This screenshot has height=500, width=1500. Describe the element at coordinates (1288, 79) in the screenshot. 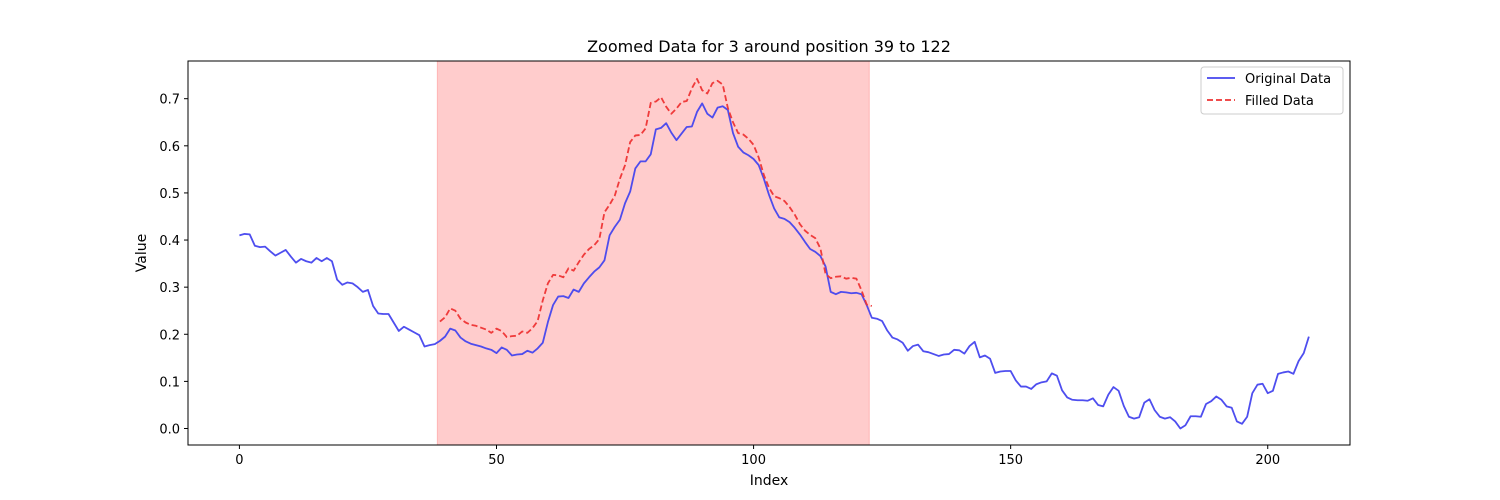

I see `legend-label-original-data: Original Data` at that location.